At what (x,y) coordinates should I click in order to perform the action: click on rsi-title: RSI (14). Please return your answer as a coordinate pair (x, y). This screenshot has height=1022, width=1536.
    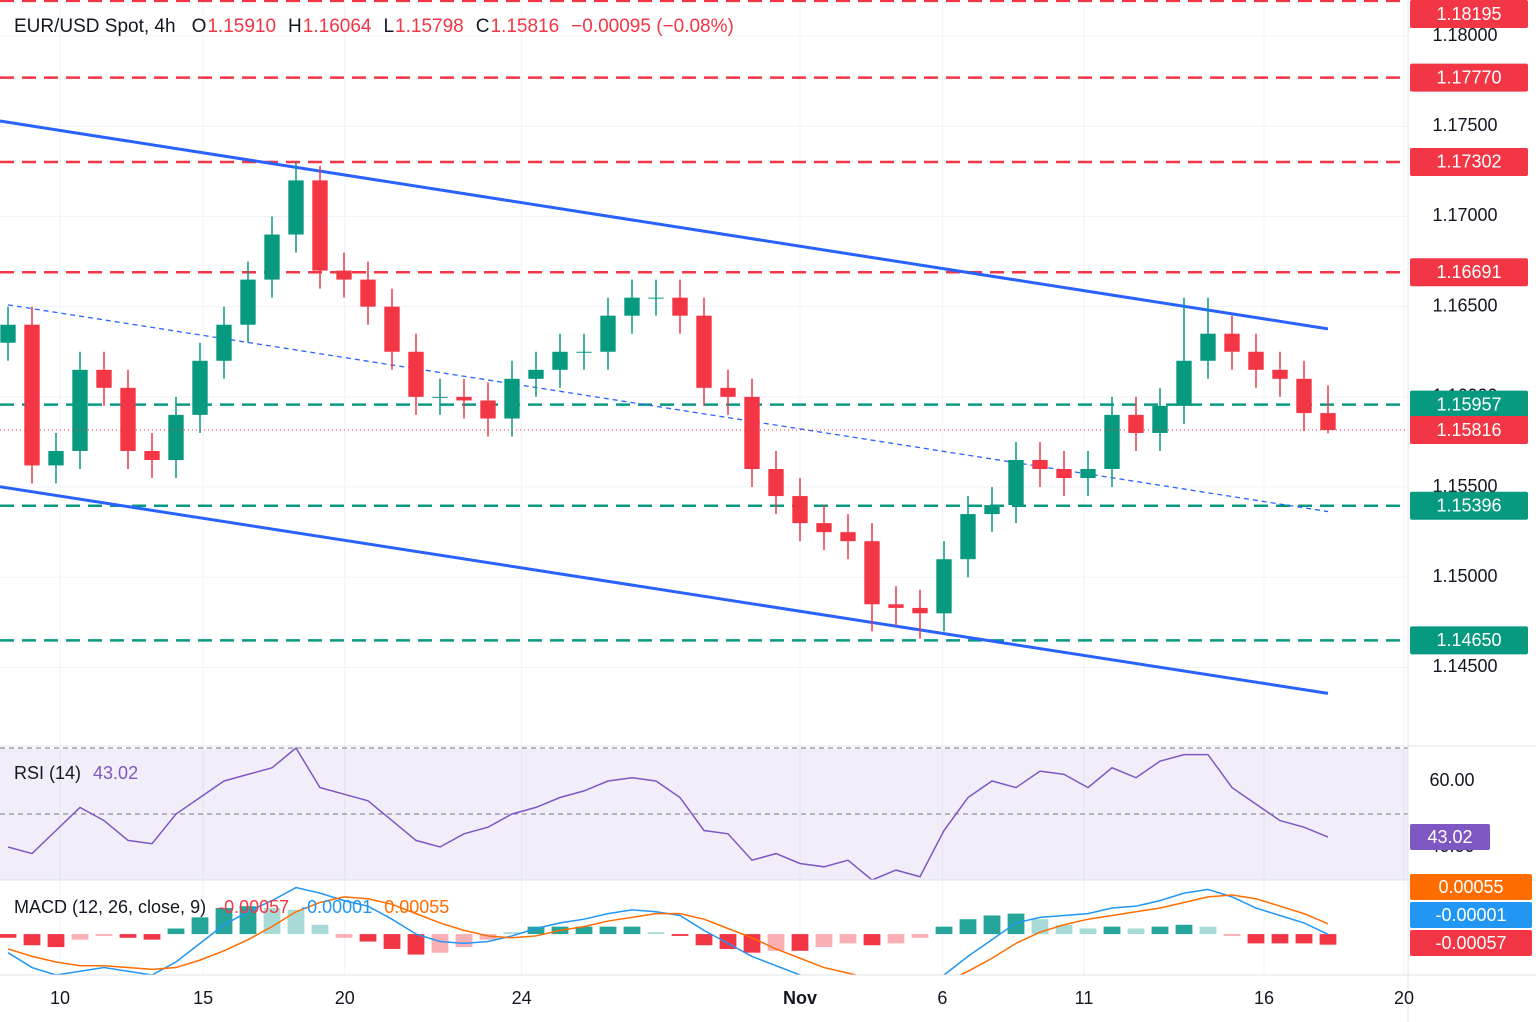
    Looking at the image, I should click on (47, 773).